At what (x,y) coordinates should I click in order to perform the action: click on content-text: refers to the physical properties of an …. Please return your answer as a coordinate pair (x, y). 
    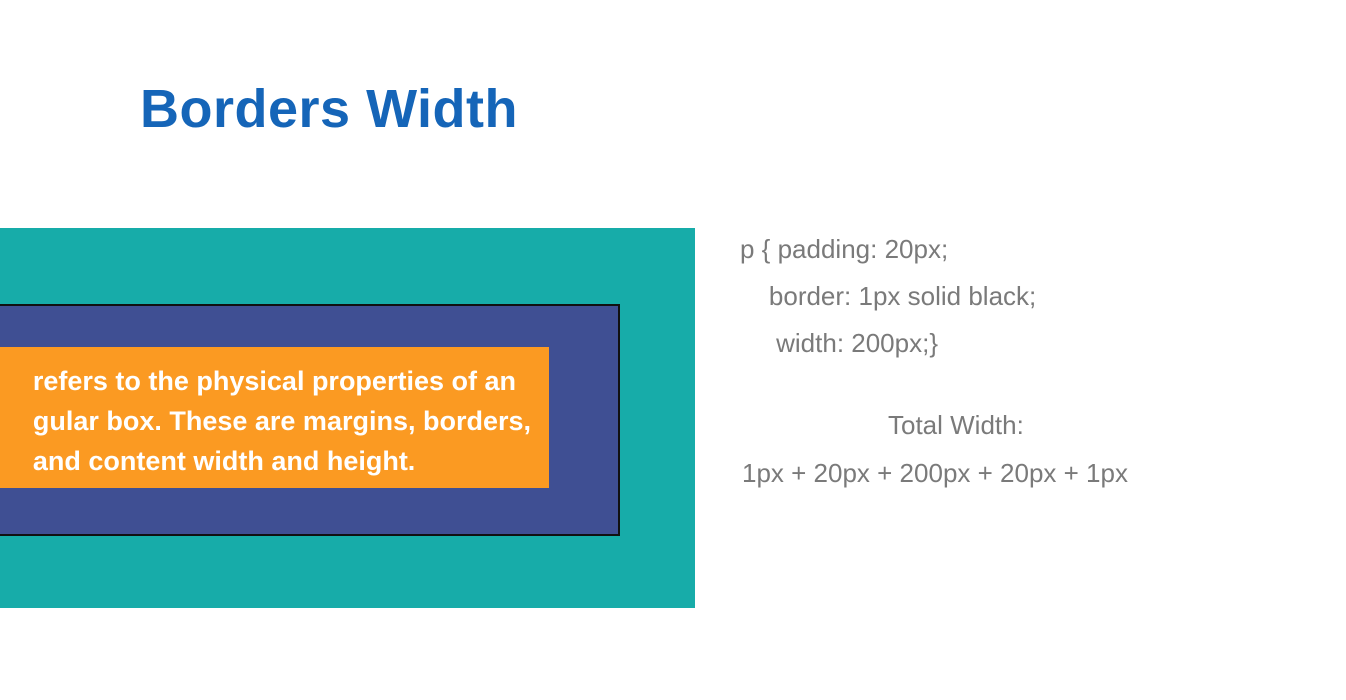
    Looking at the image, I should click on (282, 421).